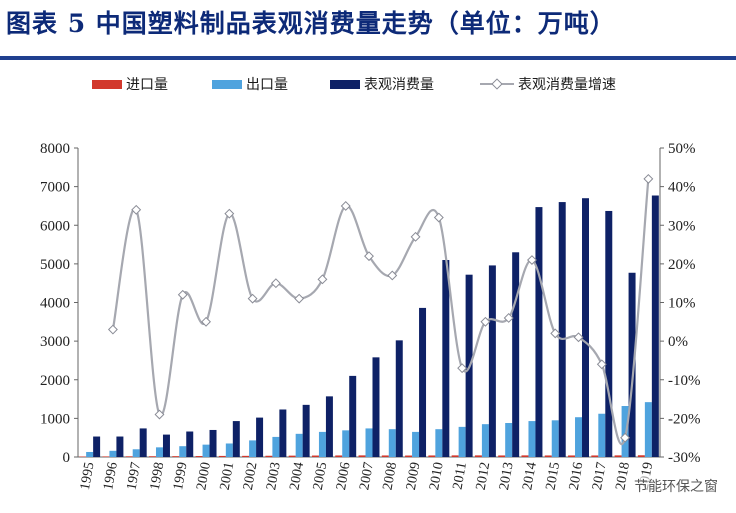 The height and width of the screenshot is (513, 736). What do you see at coordinates (321, 476) in the screenshot?
I see `x-tick-label: 2005` at bounding box center [321, 476].